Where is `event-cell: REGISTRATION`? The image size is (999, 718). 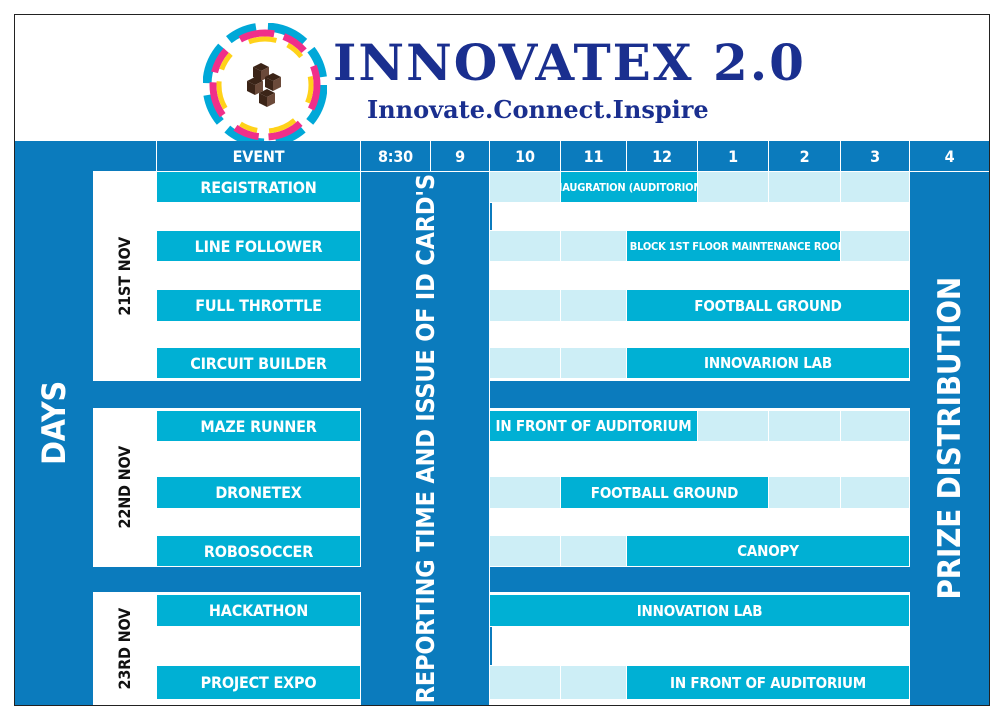 event-cell: REGISTRATION is located at coordinates (258, 187).